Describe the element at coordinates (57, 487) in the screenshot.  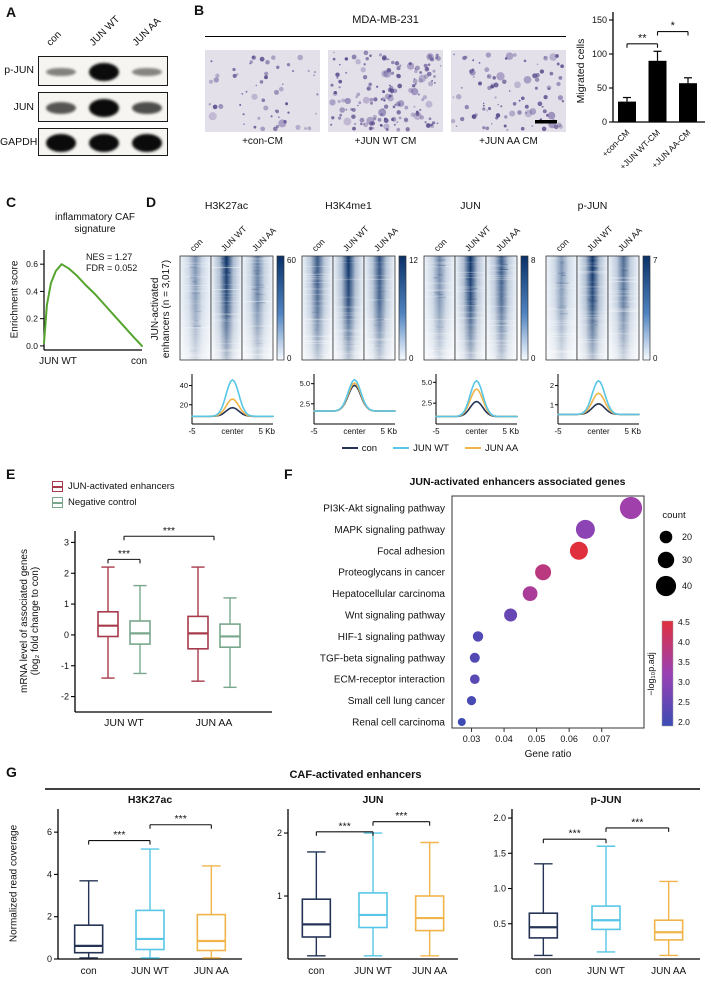
I see `legend-glyph-median-line` at that location.